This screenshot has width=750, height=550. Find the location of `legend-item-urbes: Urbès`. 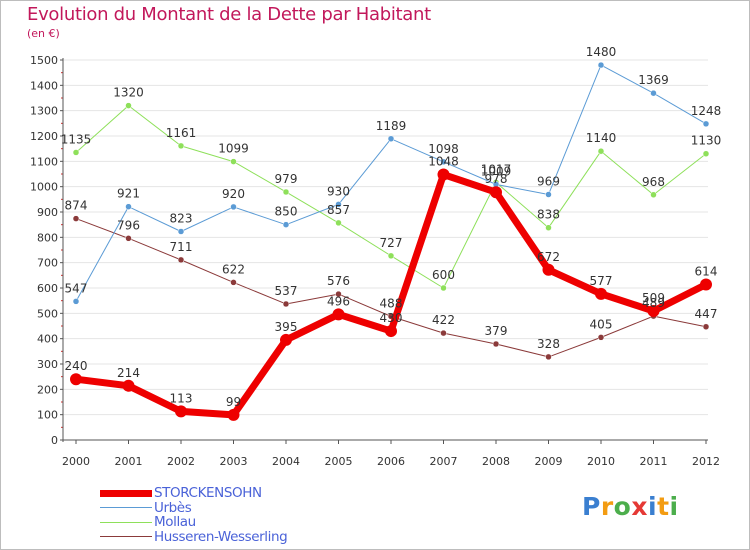

legend-item-urbes: Urbès is located at coordinates (193, 508).